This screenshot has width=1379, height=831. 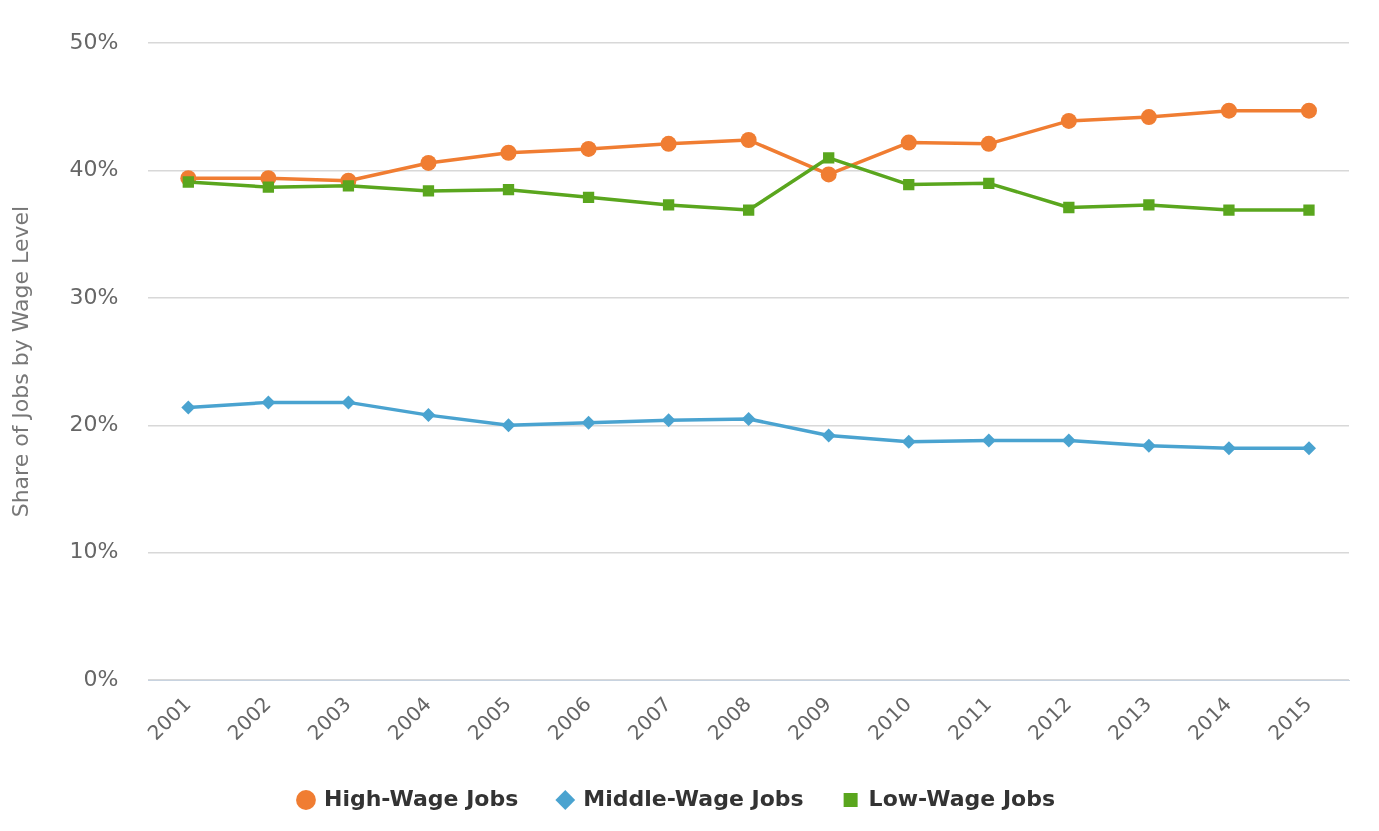 What do you see at coordinates (962, 798) in the screenshot?
I see `legend-label: Low-Wage Jobs` at bounding box center [962, 798].